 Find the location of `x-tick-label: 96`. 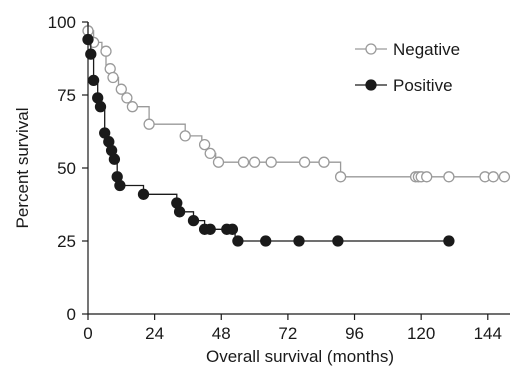

x-tick-label: 96 is located at coordinates (354, 333).